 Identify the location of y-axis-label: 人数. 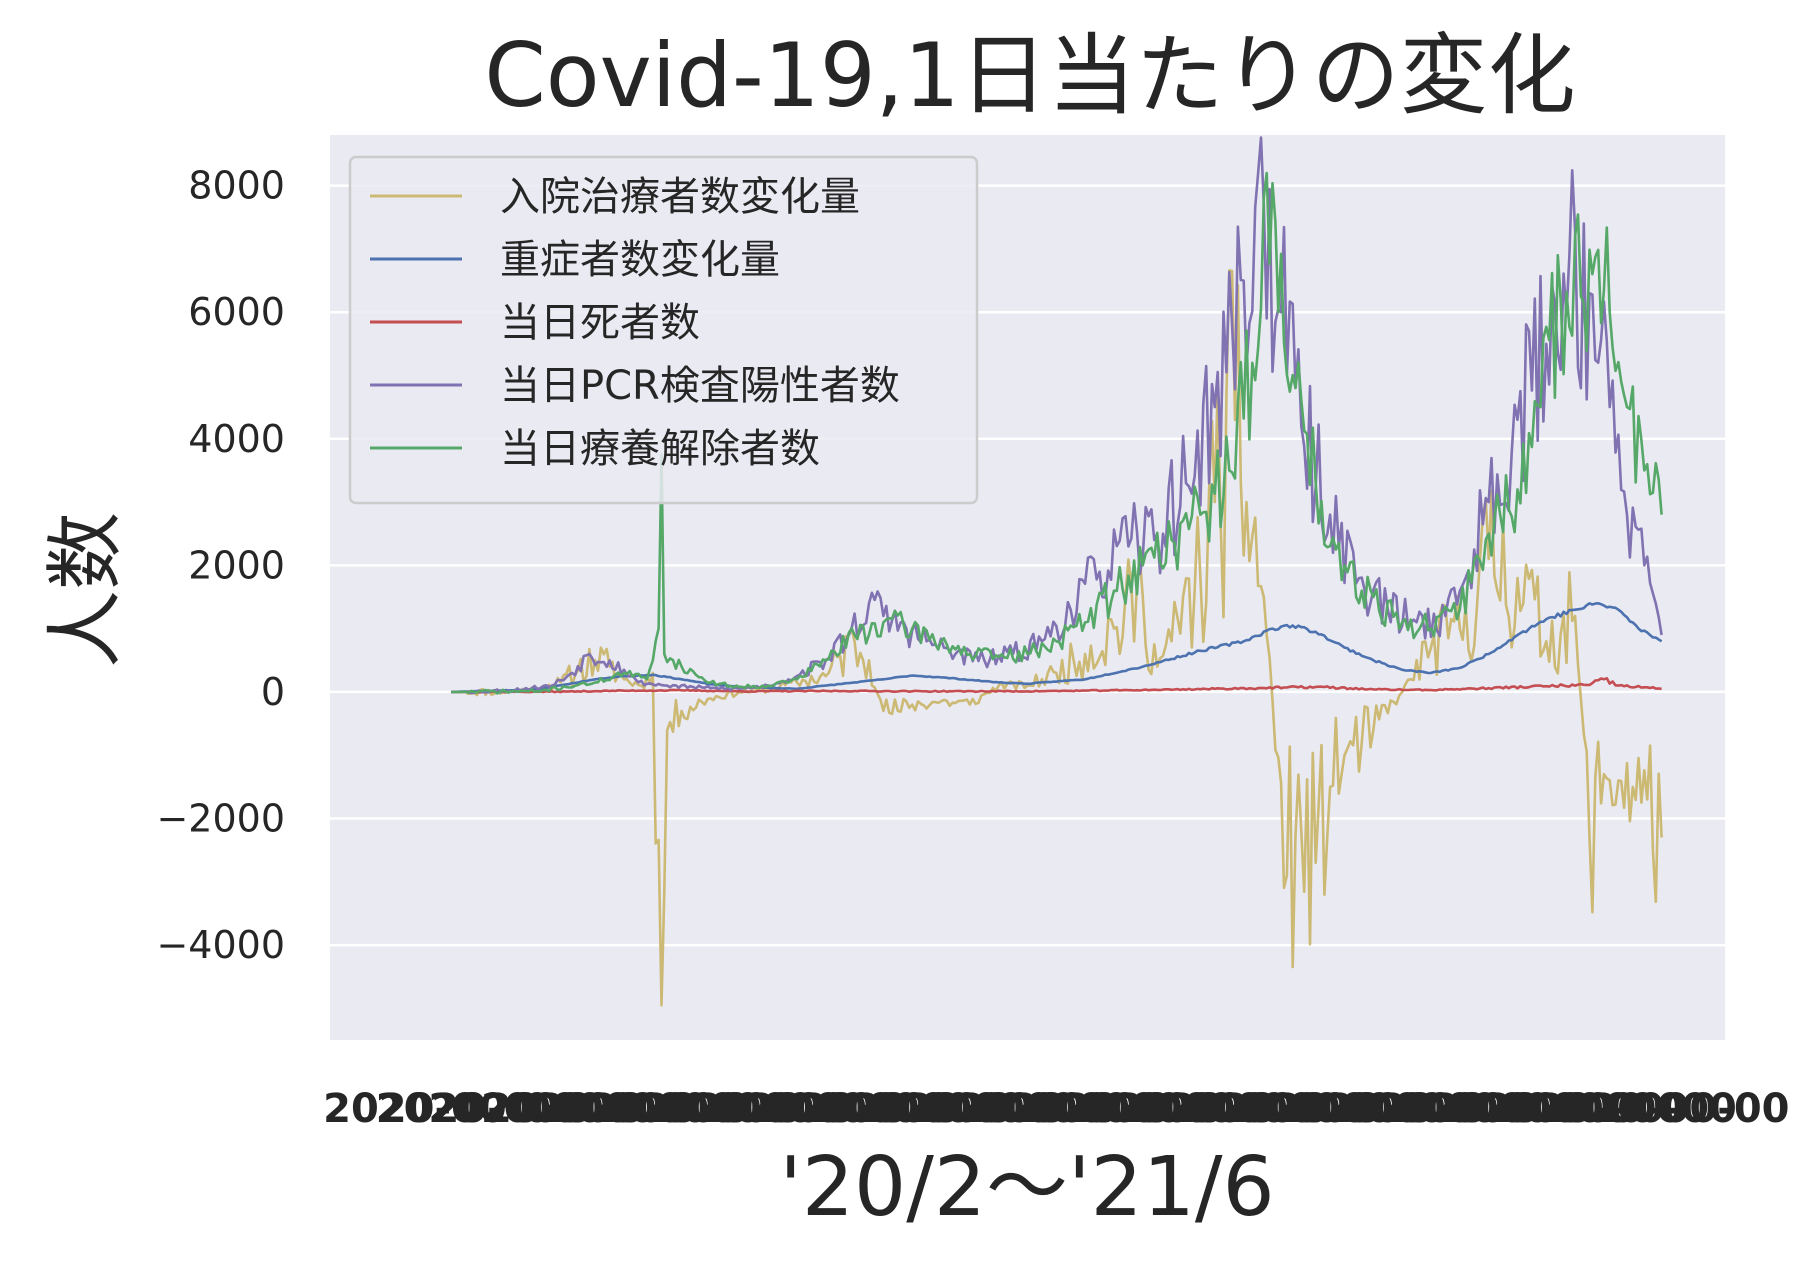
(86, 590).